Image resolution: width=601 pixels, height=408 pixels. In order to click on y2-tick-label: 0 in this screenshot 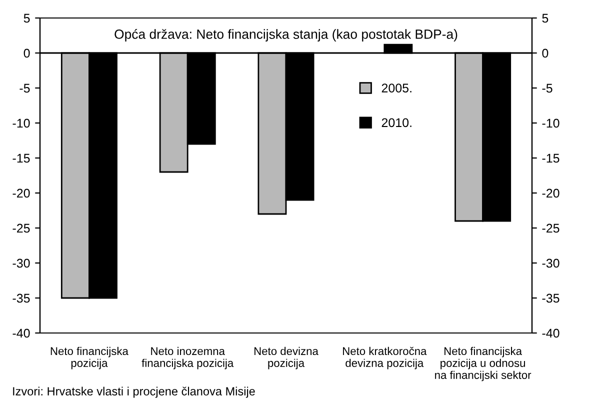, I will do `click(545, 53)`.